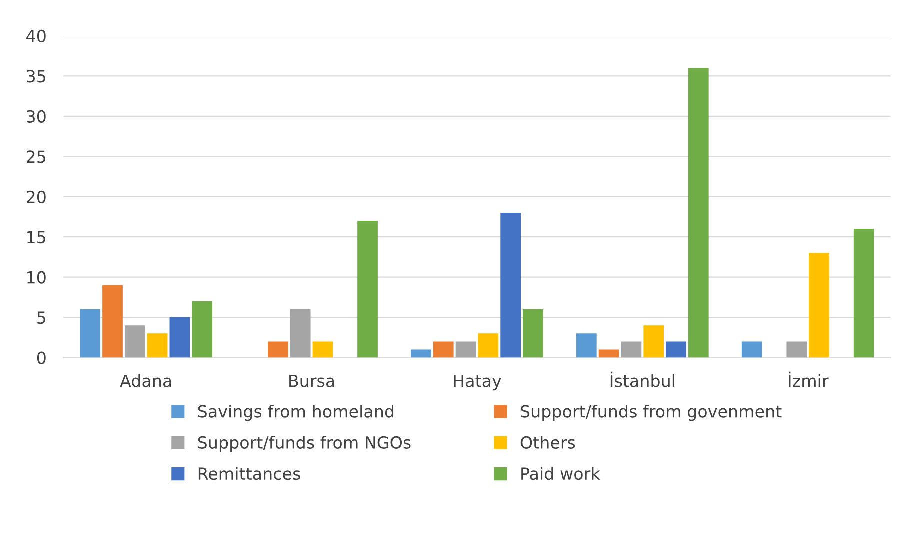  Describe the element at coordinates (41, 358) in the screenshot. I see `y-tick-label: 0` at that location.